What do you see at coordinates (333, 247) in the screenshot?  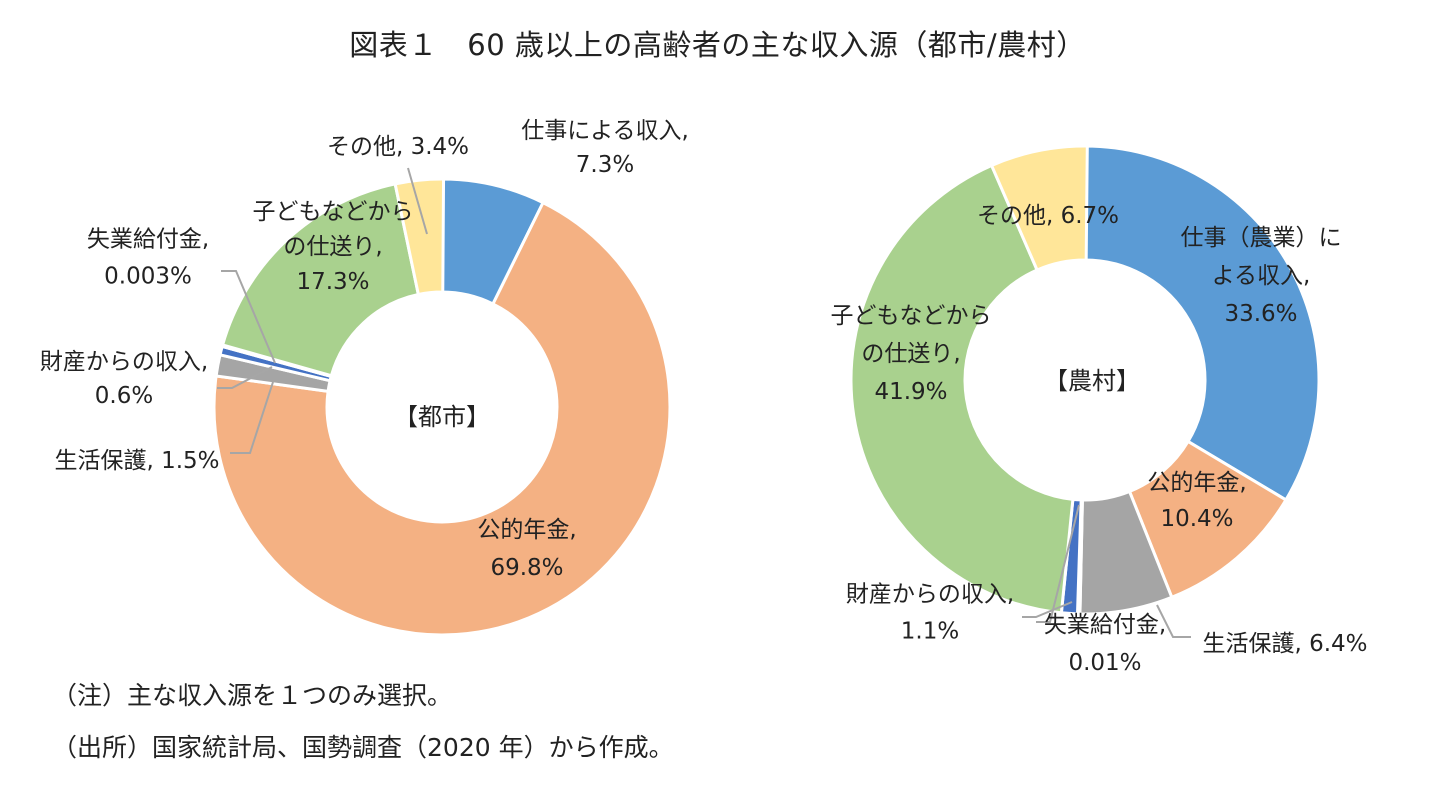 I see `data-label-urban-5: 子どもなどからの仕送り, 17.3%` at bounding box center [333, 247].